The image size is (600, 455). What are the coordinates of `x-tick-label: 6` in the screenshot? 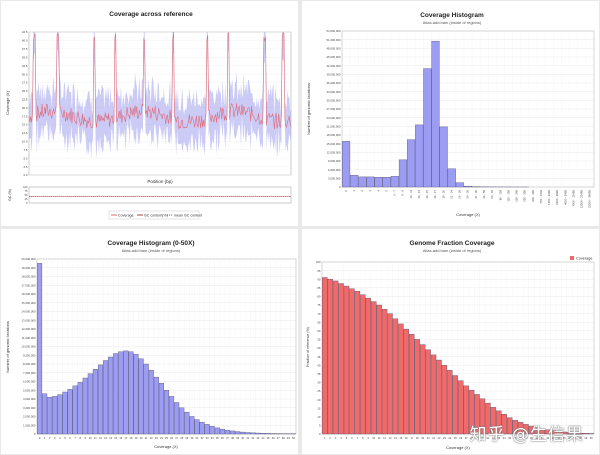 It's located at (70, 438).